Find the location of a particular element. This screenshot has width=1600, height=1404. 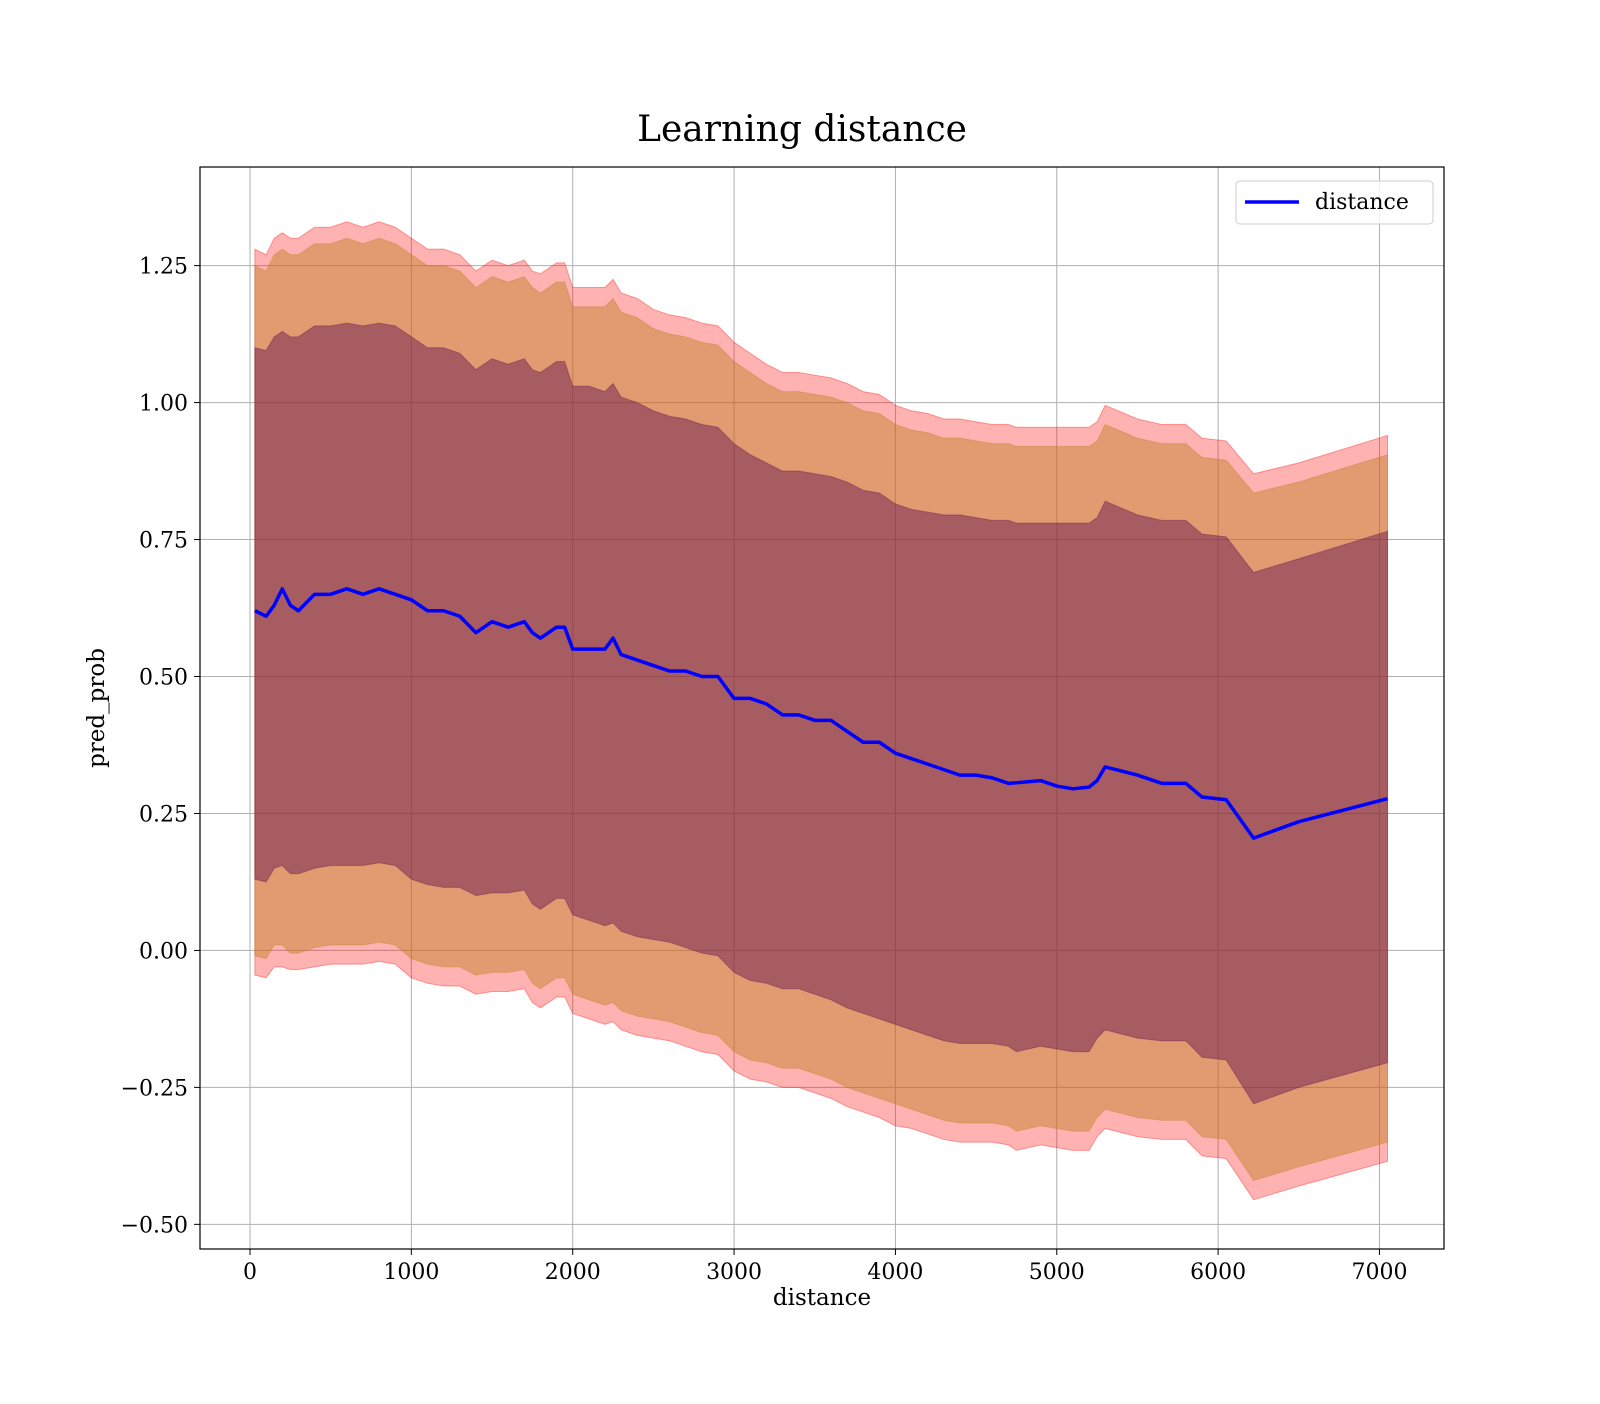

y-tick-label-7: 1.25 is located at coordinates (163, 267).